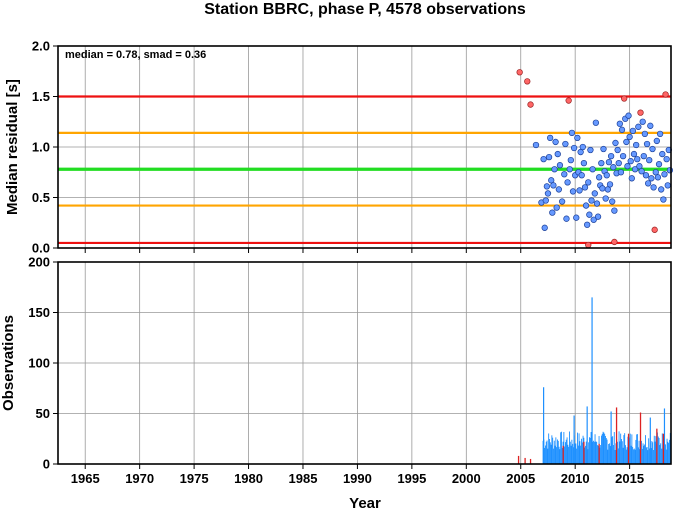 This screenshot has width=677, height=511. What do you see at coordinates (520, 478) in the screenshot?
I see `x-tick-label: 2005` at bounding box center [520, 478].